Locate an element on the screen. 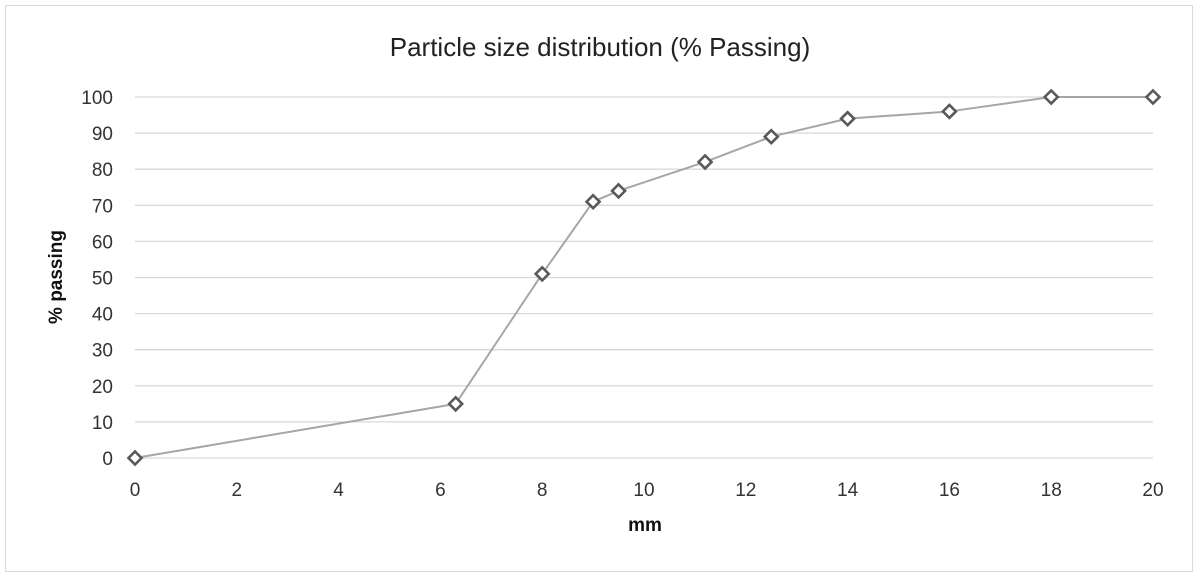 The image size is (1200, 579). x-axis-label: mm is located at coordinates (645, 525).